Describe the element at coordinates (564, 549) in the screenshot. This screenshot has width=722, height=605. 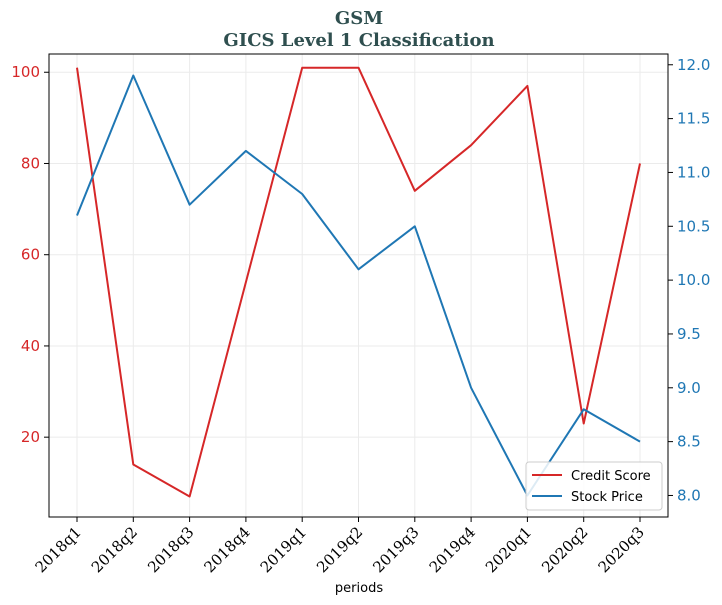
I see `x-tick-label: 2020q2` at that location.